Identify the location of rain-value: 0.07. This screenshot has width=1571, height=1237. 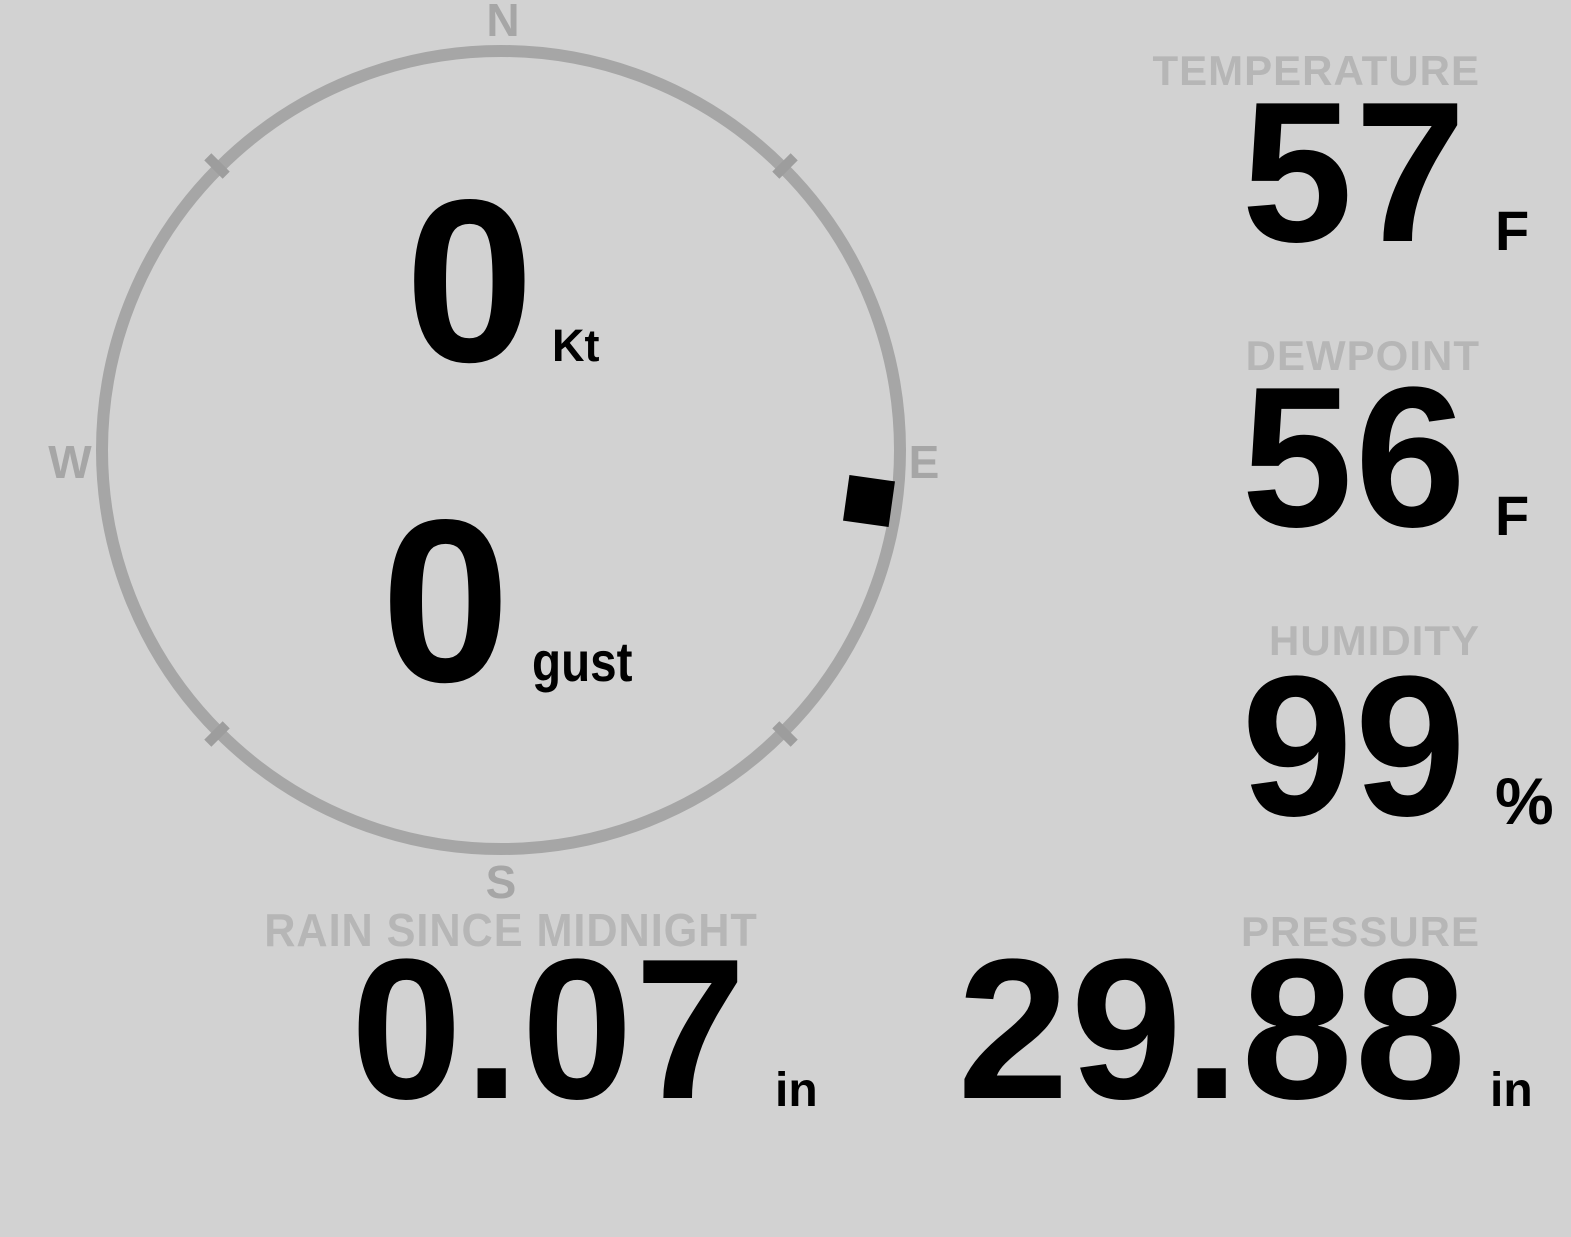
(549, 1029).